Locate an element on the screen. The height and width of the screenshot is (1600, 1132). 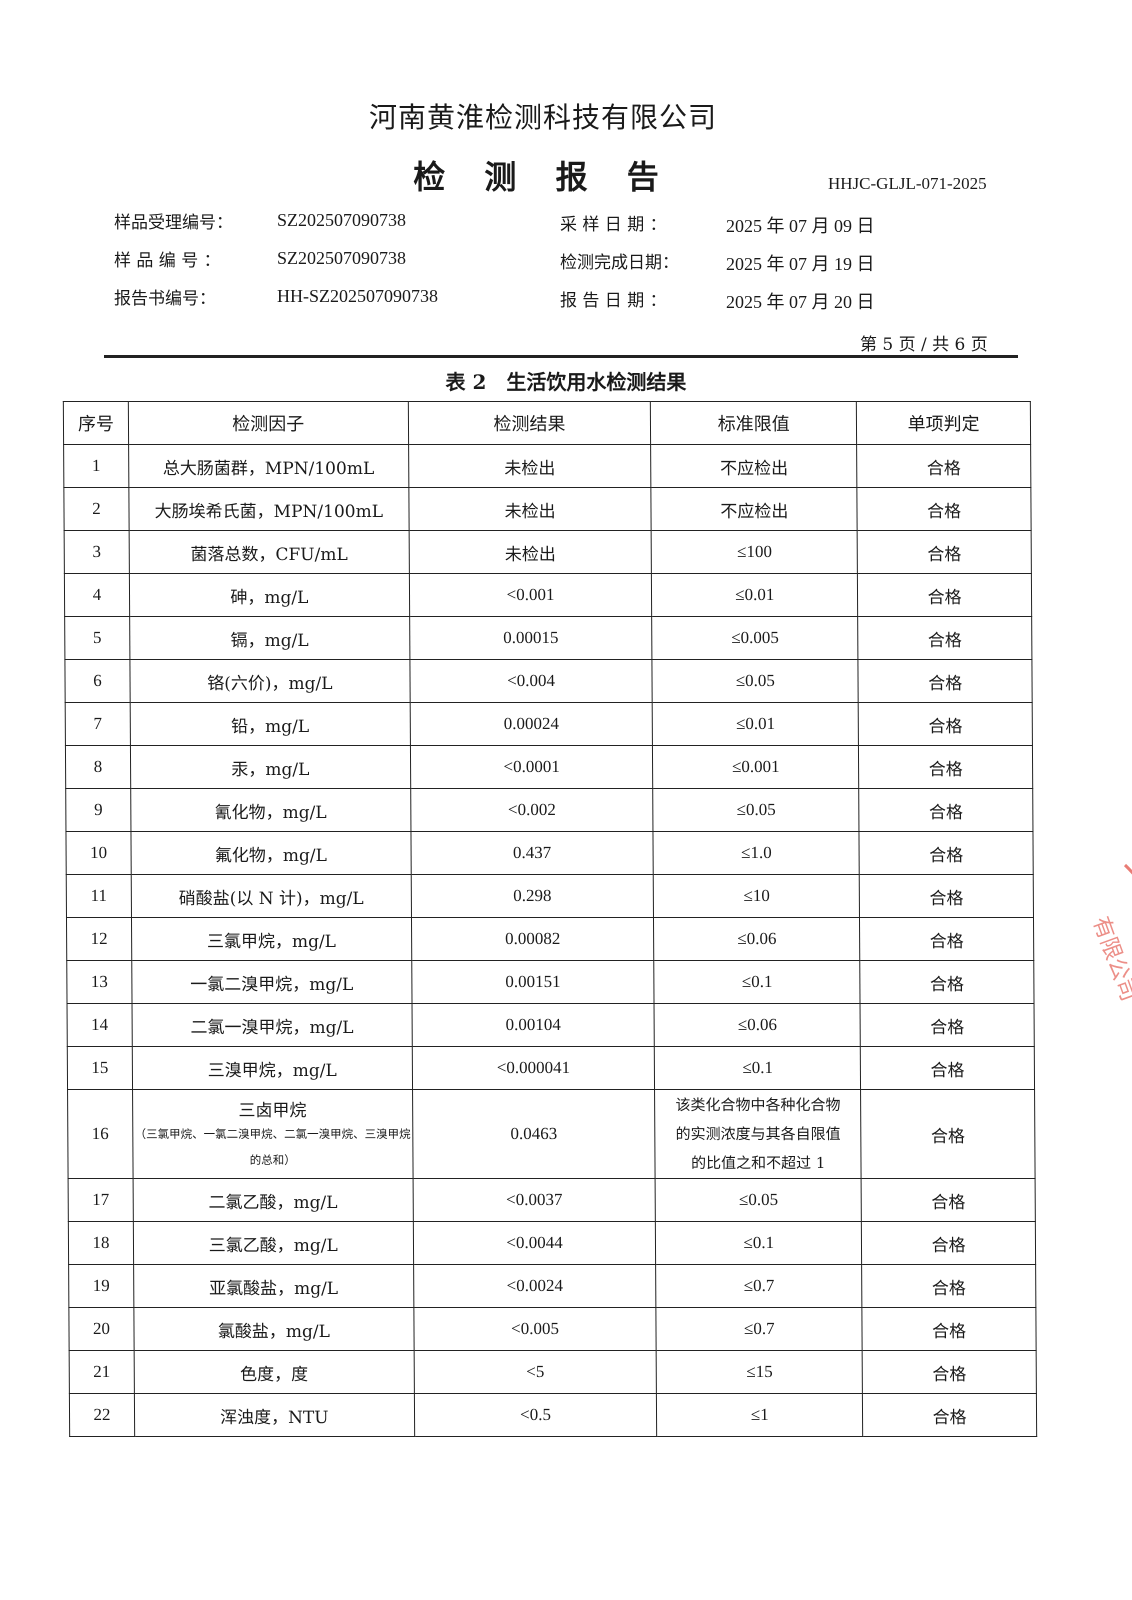
row-no: 4 is located at coordinates (97, 595).